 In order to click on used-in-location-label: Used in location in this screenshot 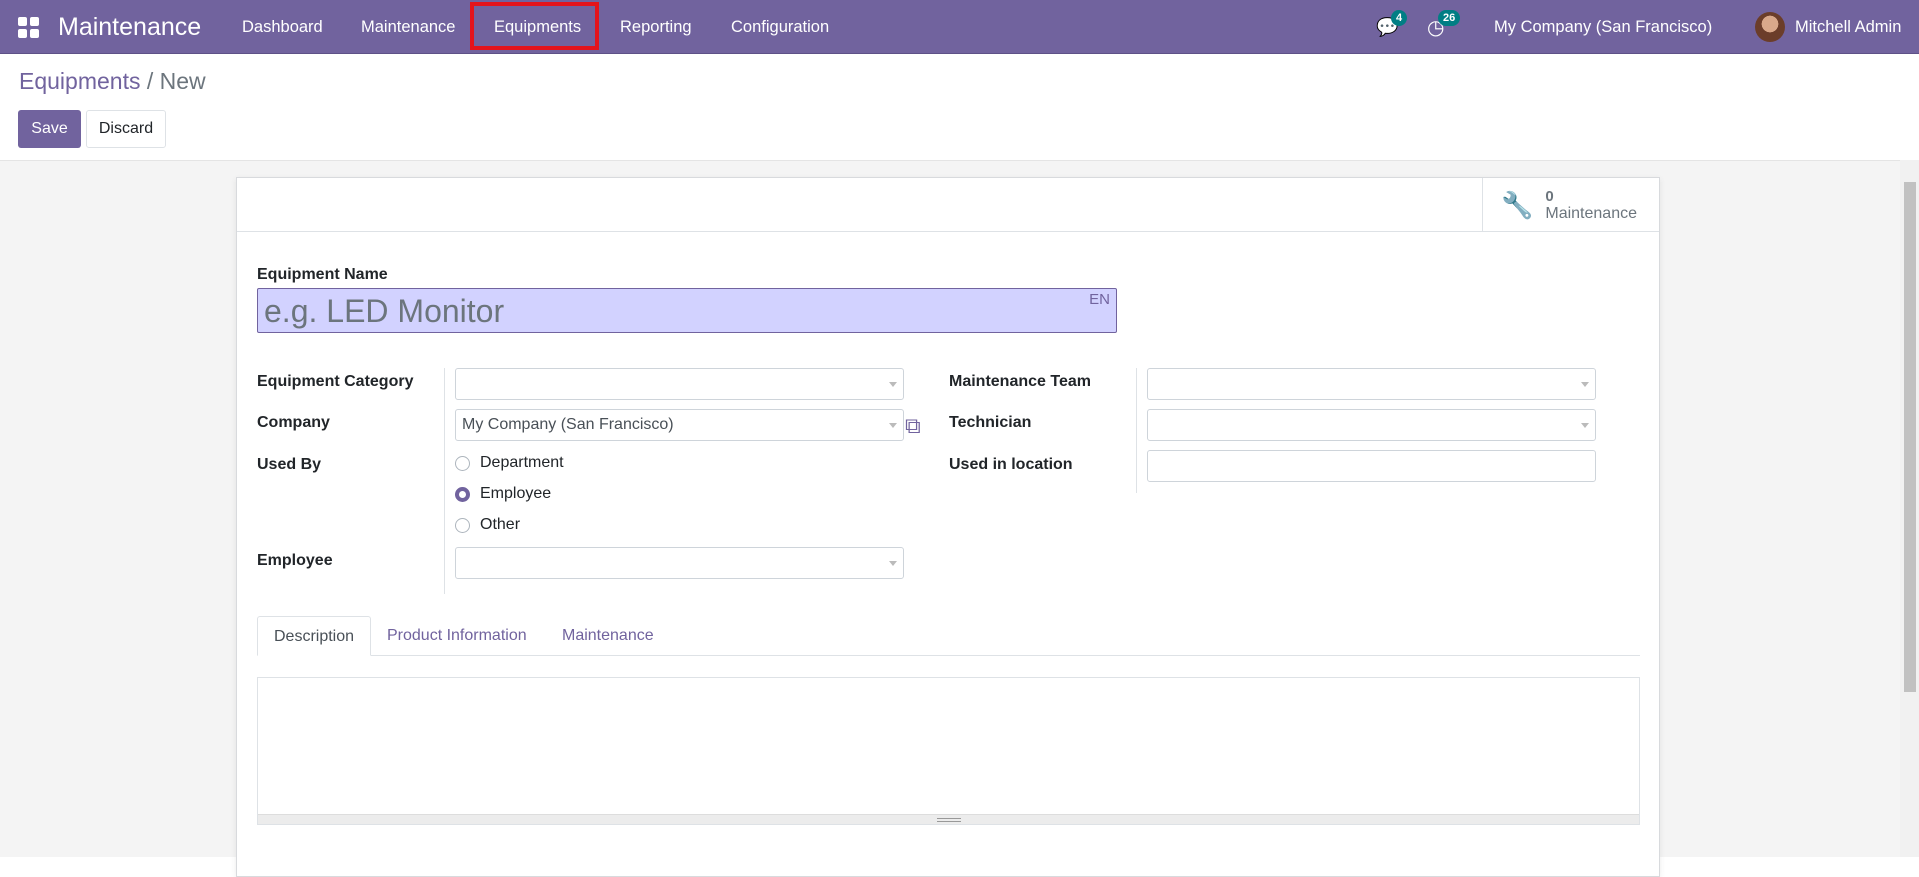, I will do `click(1011, 464)`.